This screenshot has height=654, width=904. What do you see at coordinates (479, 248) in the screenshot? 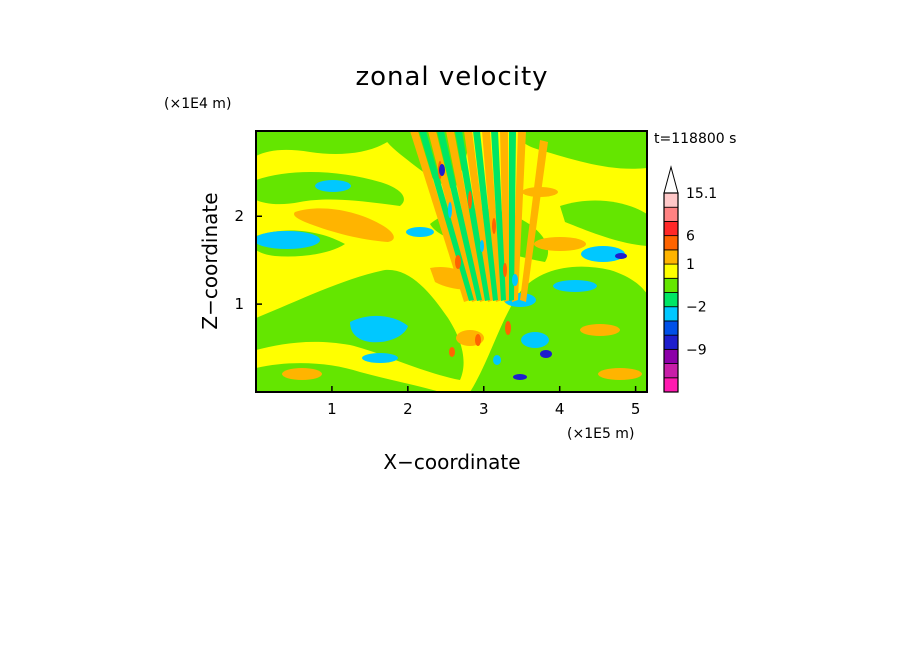
I see `wave-train` at bounding box center [479, 248].